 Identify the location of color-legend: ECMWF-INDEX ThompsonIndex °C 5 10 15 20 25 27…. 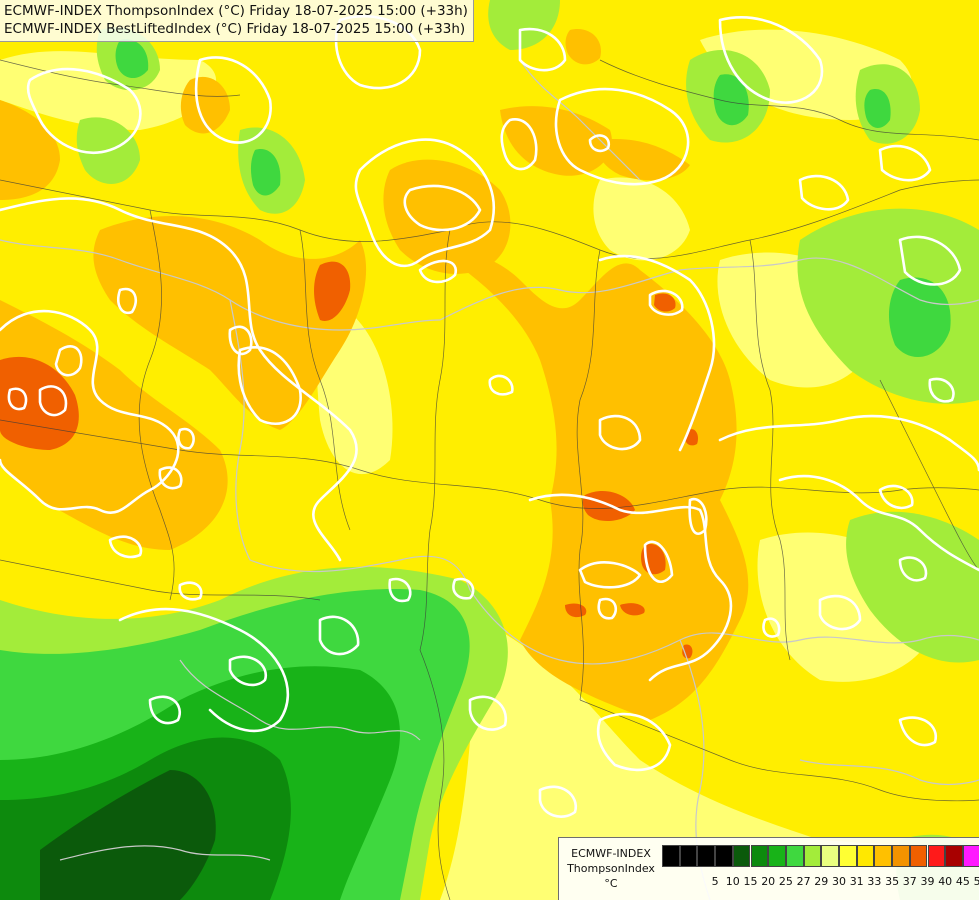
(768, 868).